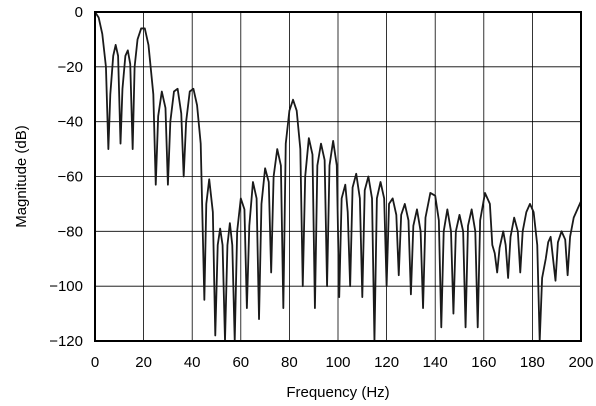 The height and width of the screenshot is (406, 596). What do you see at coordinates (483, 362) in the screenshot?
I see `x-tick-label: 160` at bounding box center [483, 362].